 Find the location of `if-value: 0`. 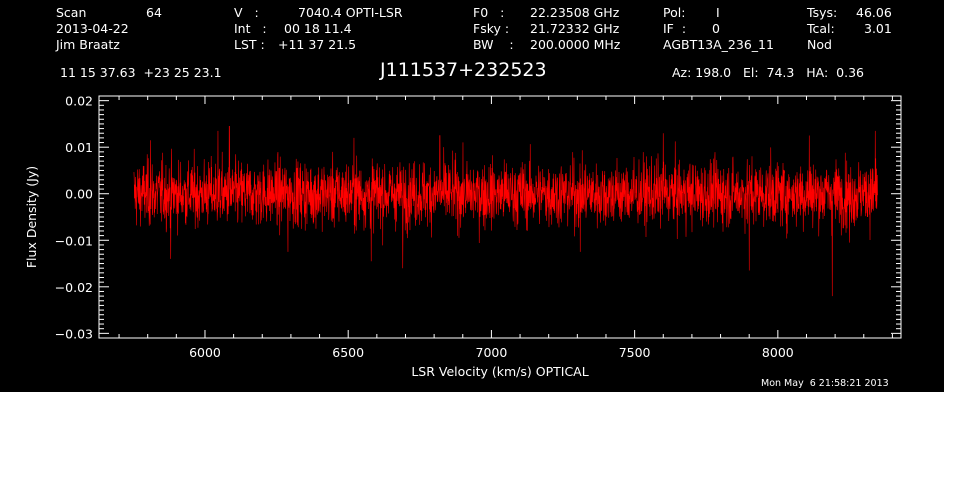

if-value: 0 is located at coordinates (716, 28).